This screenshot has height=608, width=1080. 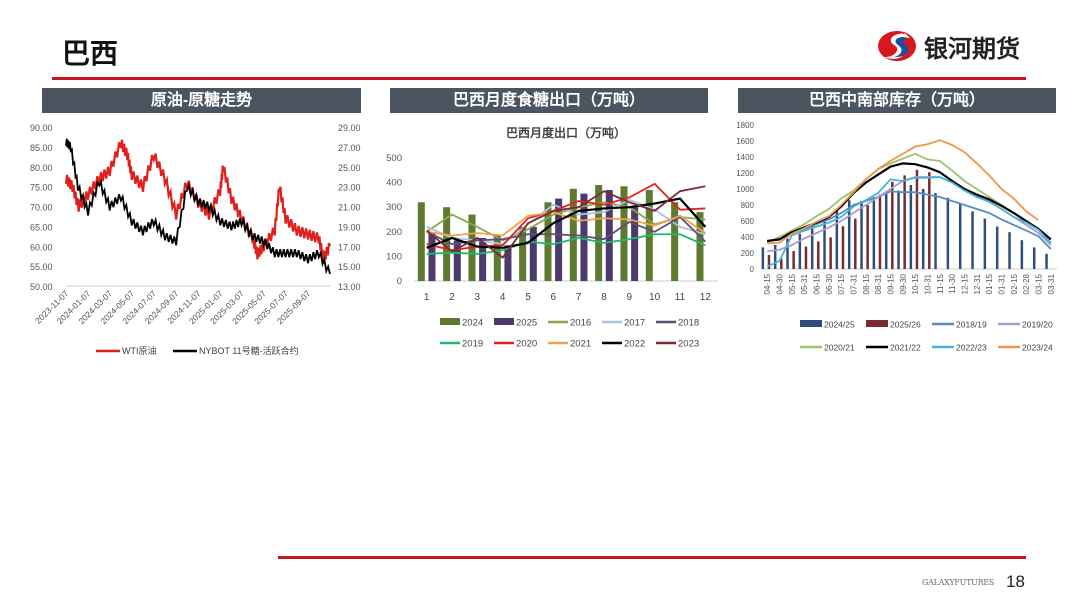 What do you see at coordinates (655, 297) in the screenshot?
I see `x-tick-label: 10` at bounding box center [655, 297].